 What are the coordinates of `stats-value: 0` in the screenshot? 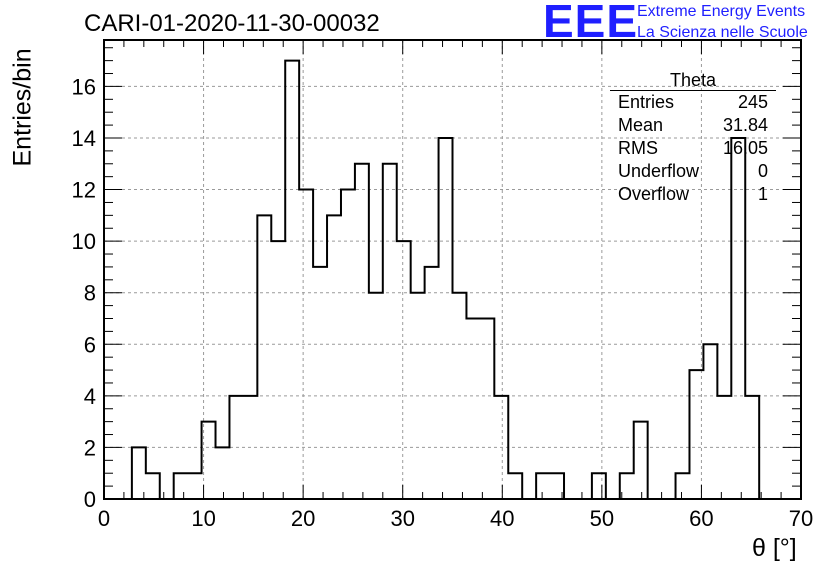 It's located at (762, 171).